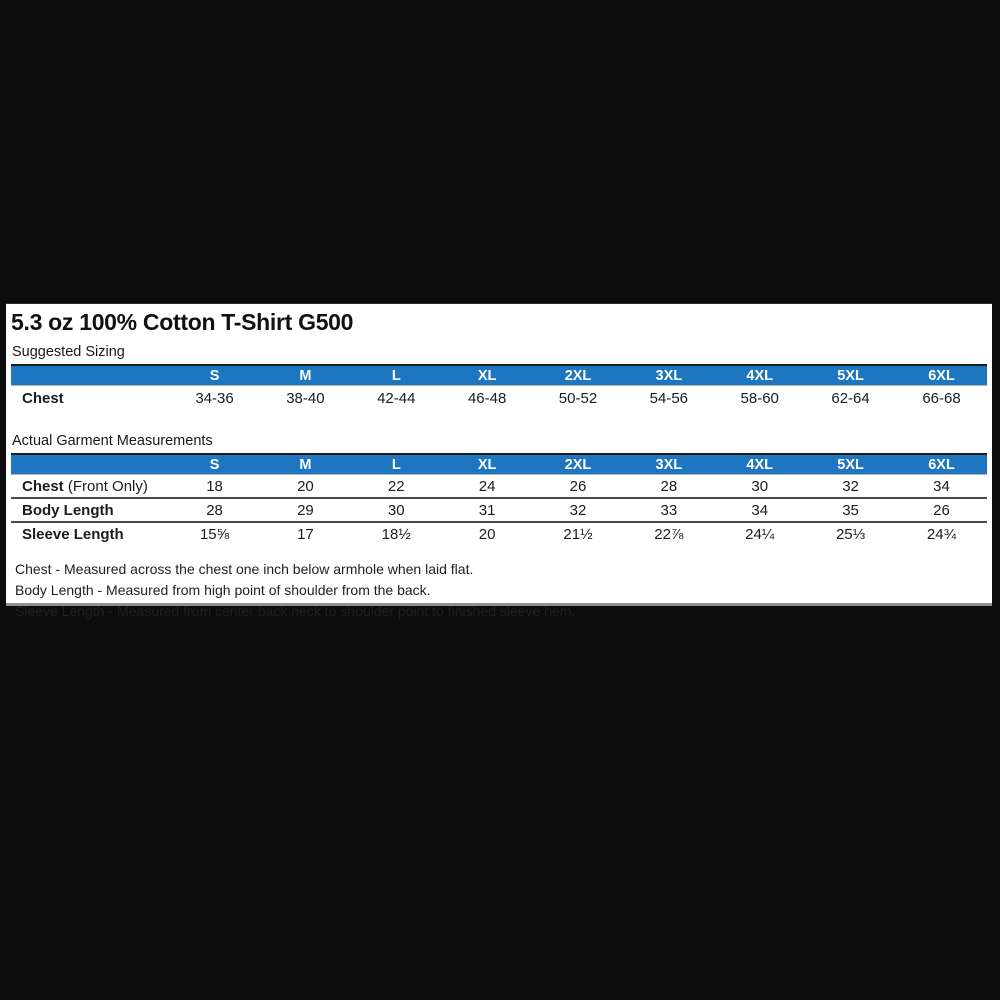  Describe the element at coordinates (305, 398) in the screenshot. I see `measurement-cell: 38-40` at that location.